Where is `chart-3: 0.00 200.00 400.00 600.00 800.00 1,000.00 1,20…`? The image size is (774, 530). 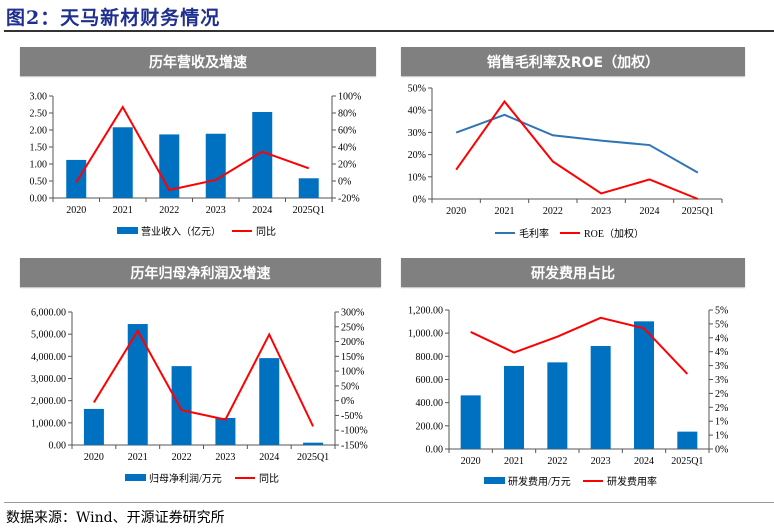
chart-3: 0.00 200.00 400.00 600.00 800.00 1,000.00 1,20… is located at coordinates (568, 397).